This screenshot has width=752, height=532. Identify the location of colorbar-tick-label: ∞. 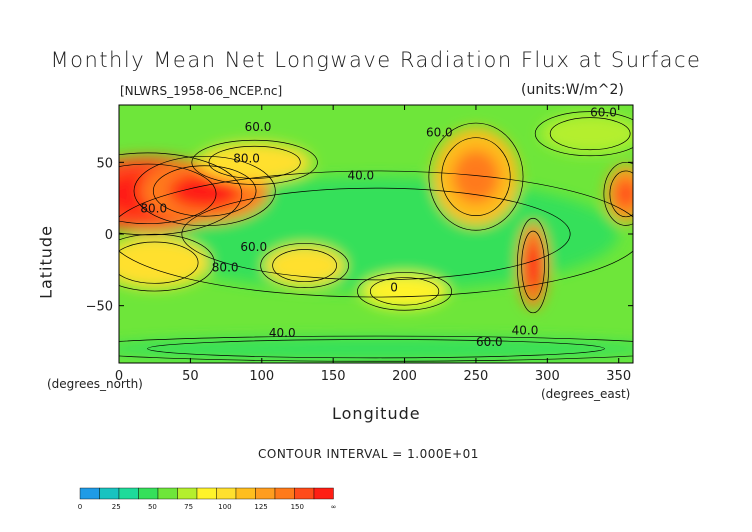
(334, 507).